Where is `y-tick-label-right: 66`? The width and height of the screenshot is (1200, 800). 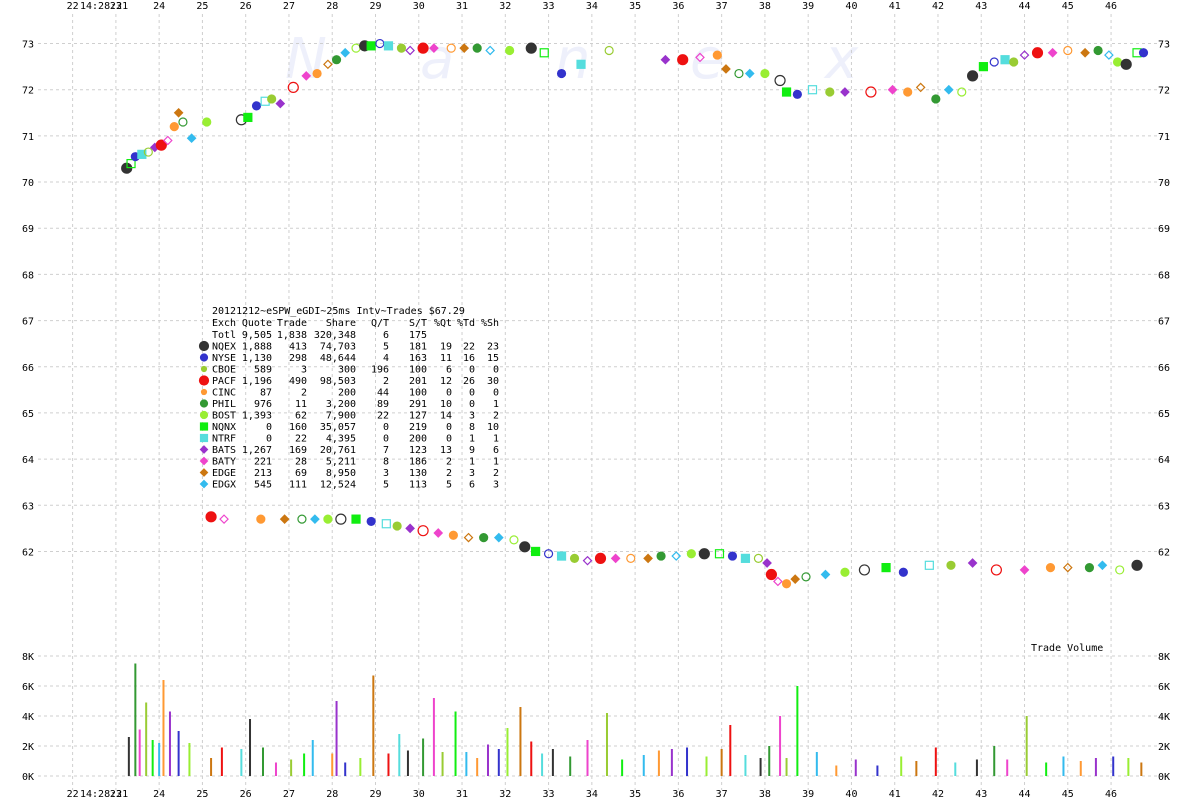
y-tick-label-right: 66 is located at coordinates (1164, 368).